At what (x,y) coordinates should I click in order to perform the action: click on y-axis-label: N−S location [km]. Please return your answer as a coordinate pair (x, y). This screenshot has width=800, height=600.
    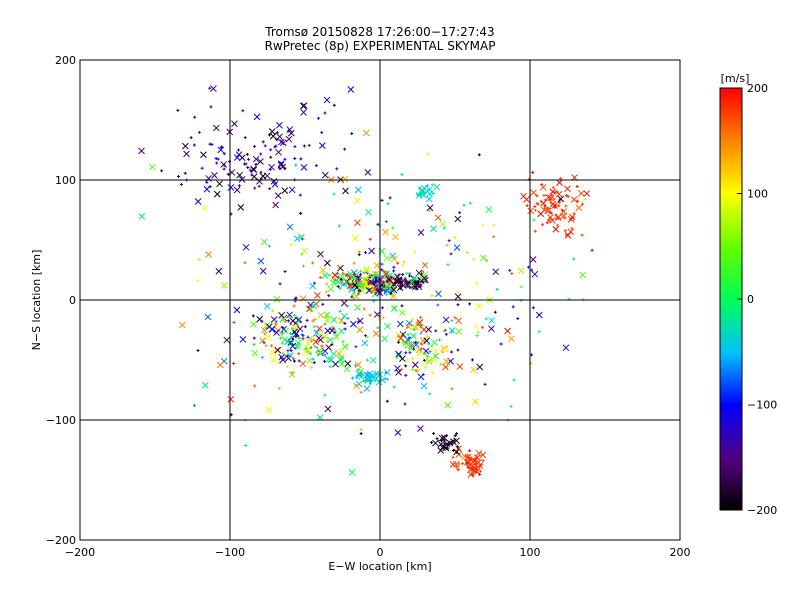
    Looking at the image, I should click on (36, 300).